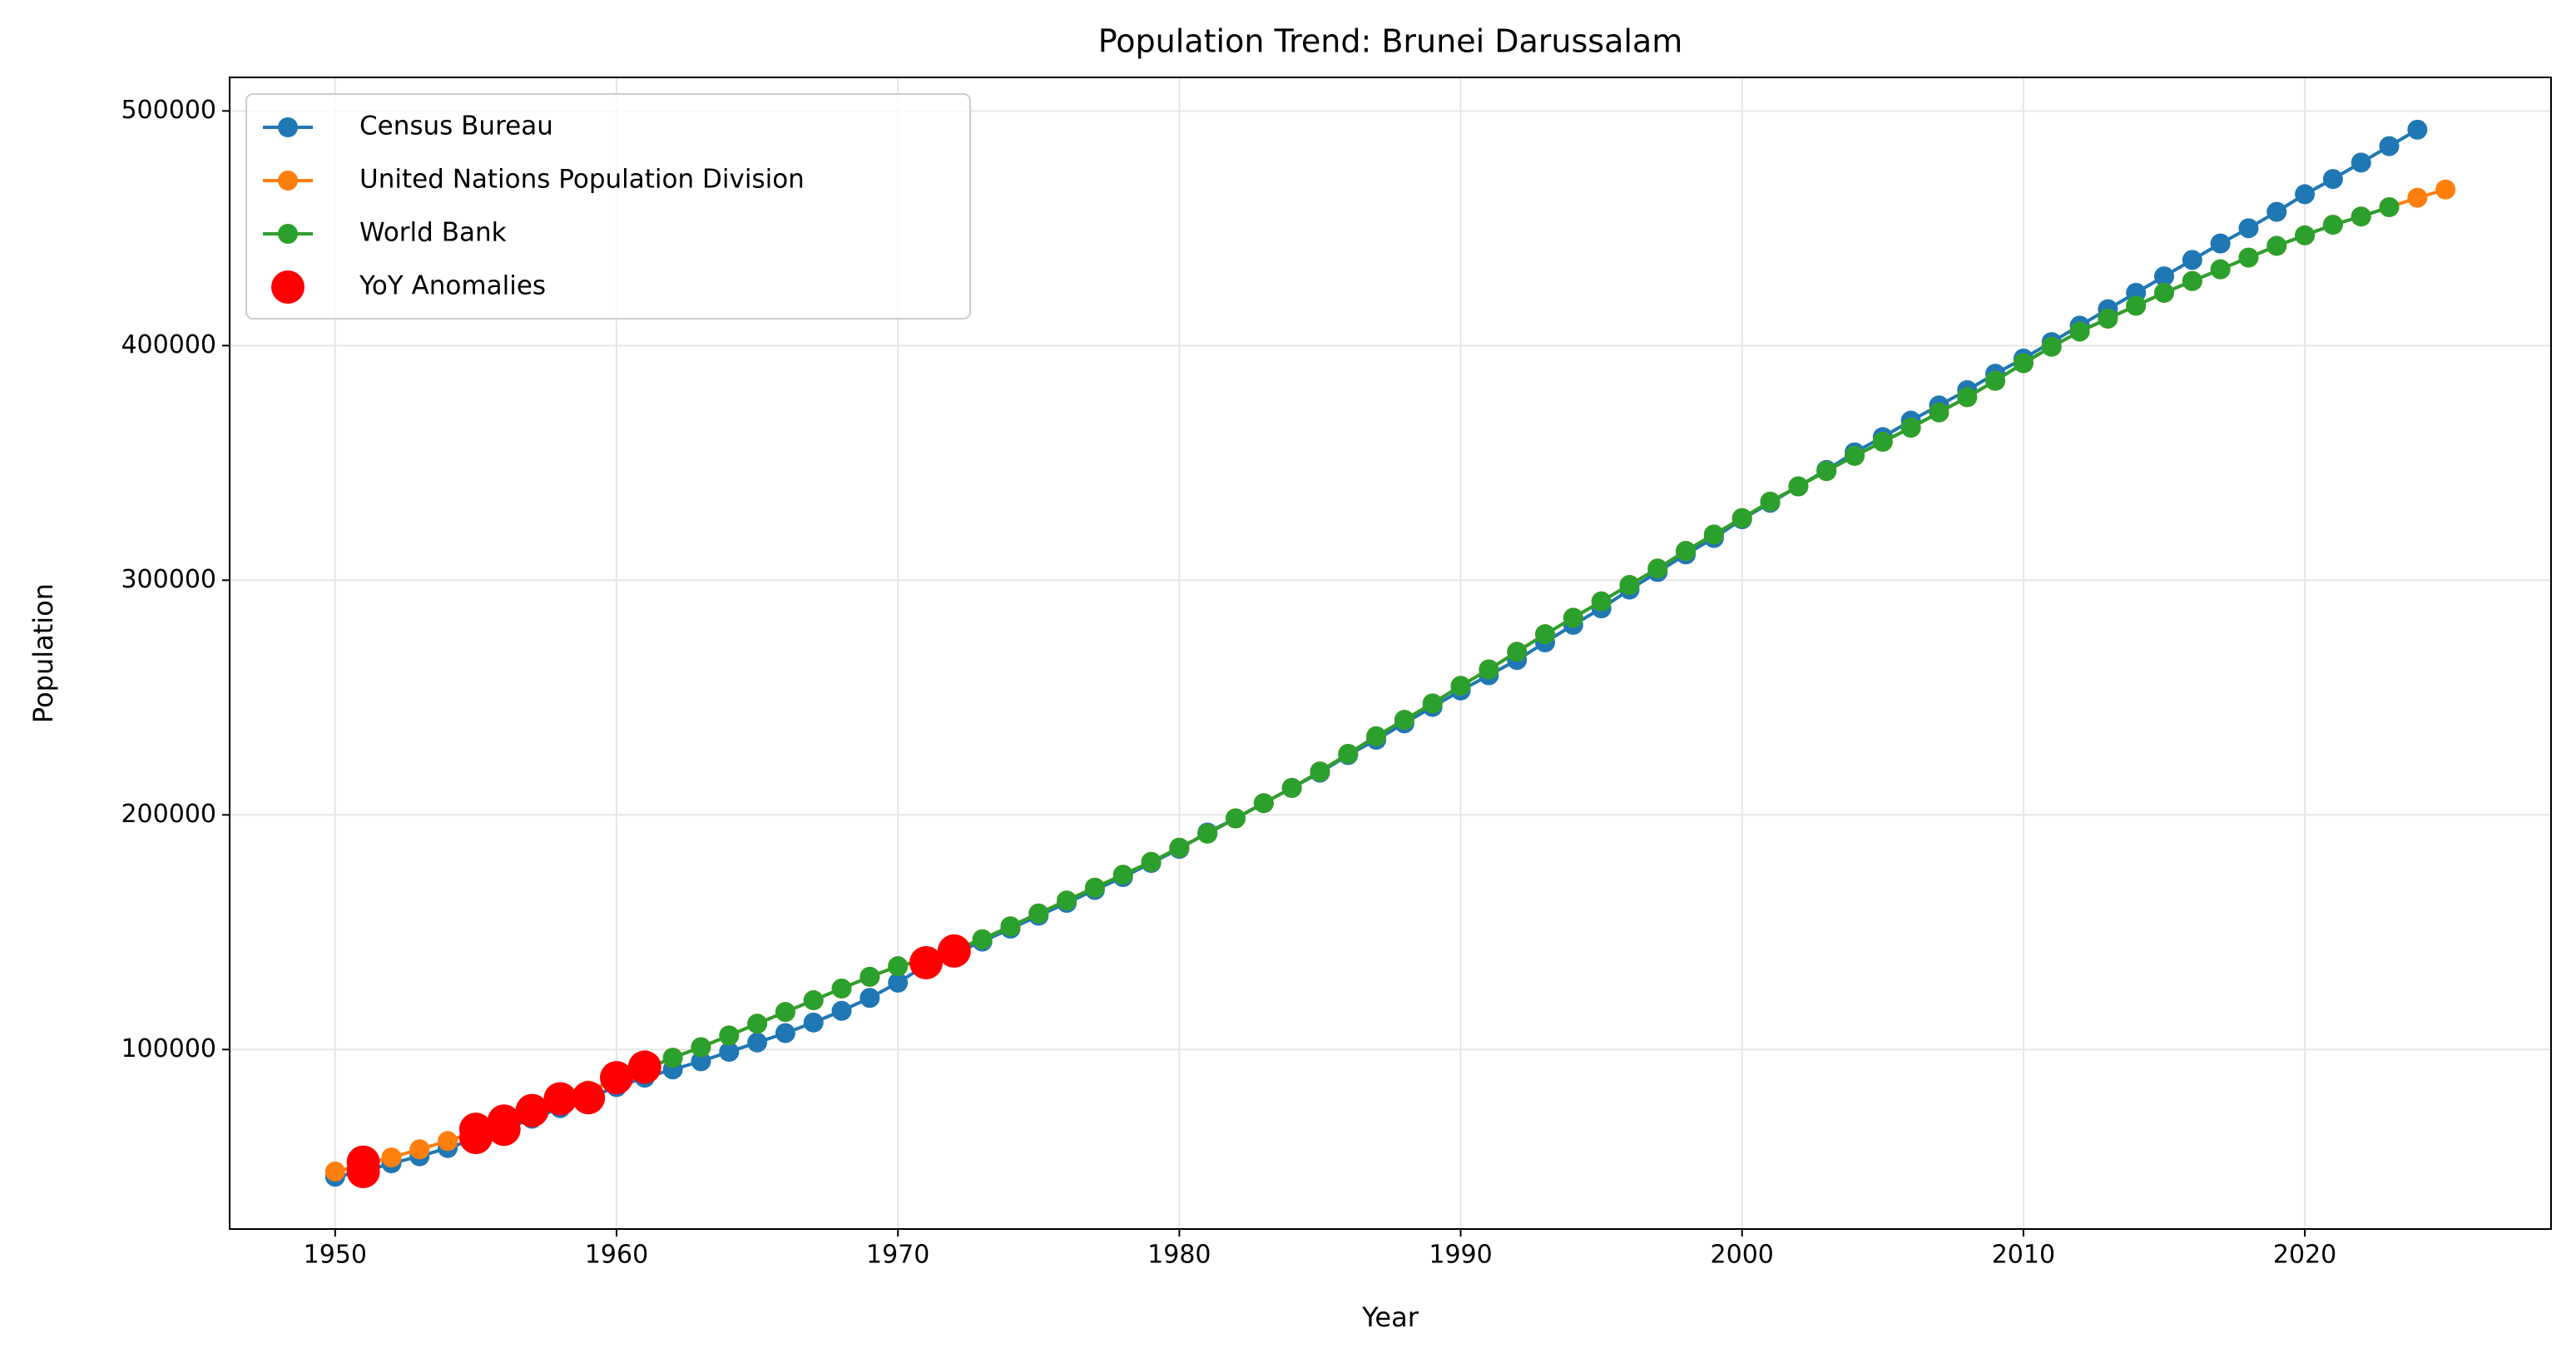  I want to click on y-tick-label: 400000, so click(169, 344).